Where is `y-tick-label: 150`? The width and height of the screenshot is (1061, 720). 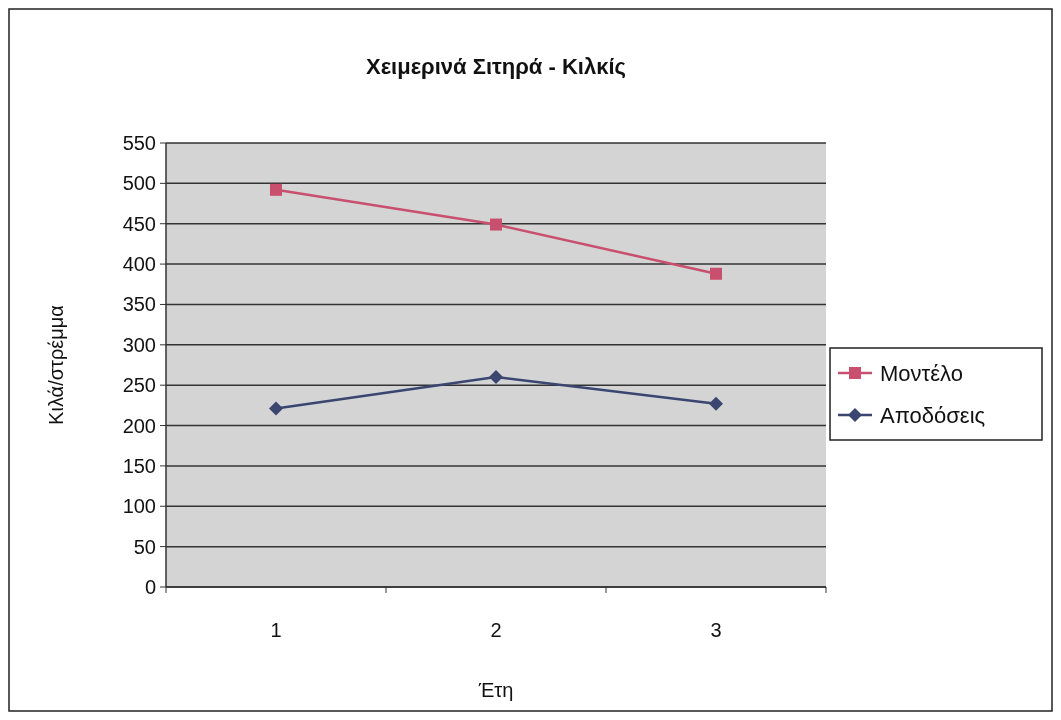 y-tick-label: 150 is located at coordinates (139, 465).